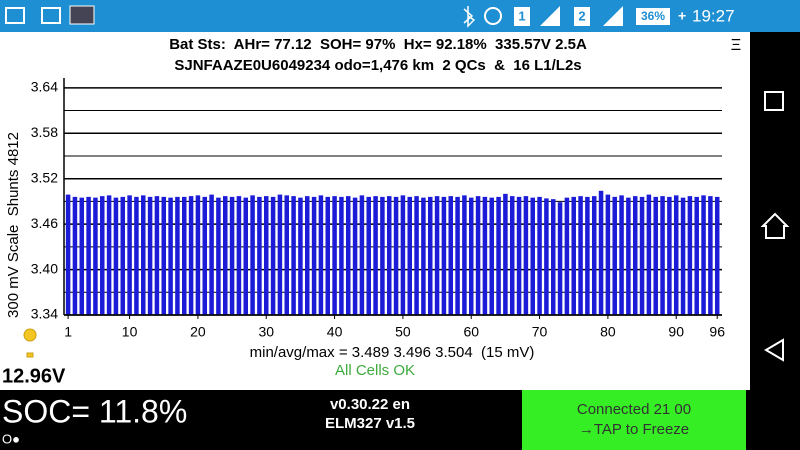 Image resolution: width=800 pixels, height=450 pixels. I want to click on image-icon, so click(51, 15).